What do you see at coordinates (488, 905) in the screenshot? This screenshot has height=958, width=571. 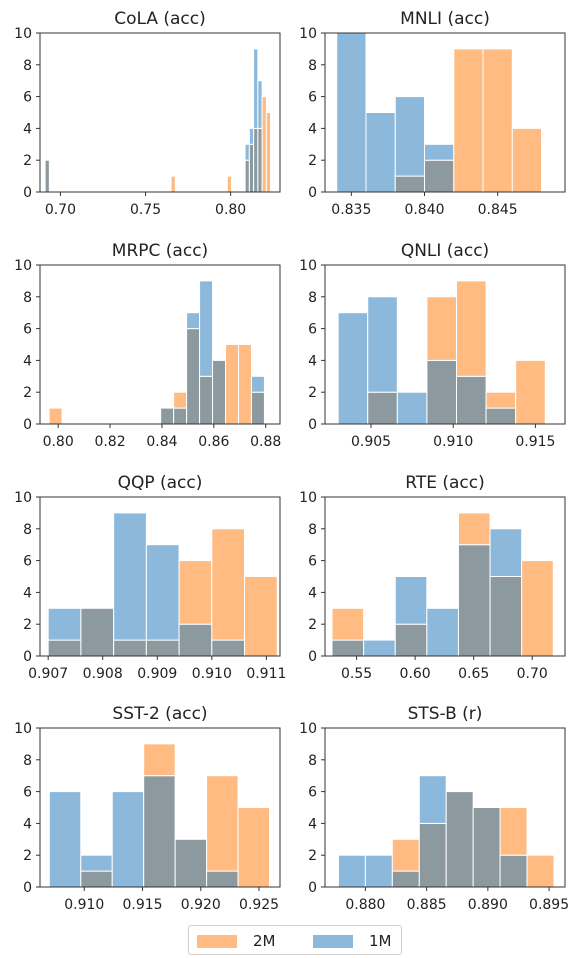 I see `x-tick-label: 0.890` at bounding box center [488, 905].